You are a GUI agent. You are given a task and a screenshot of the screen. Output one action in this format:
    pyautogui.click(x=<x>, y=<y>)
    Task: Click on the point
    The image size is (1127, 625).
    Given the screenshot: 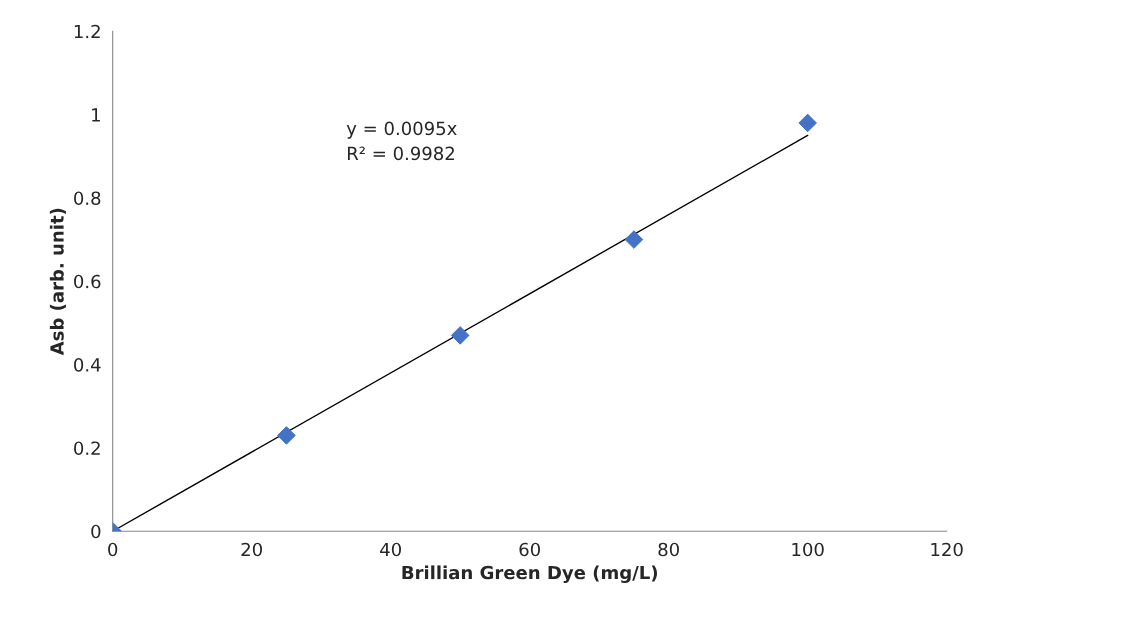 What is the action you would take?
    pyautogui.click(x=807, y=123)
    